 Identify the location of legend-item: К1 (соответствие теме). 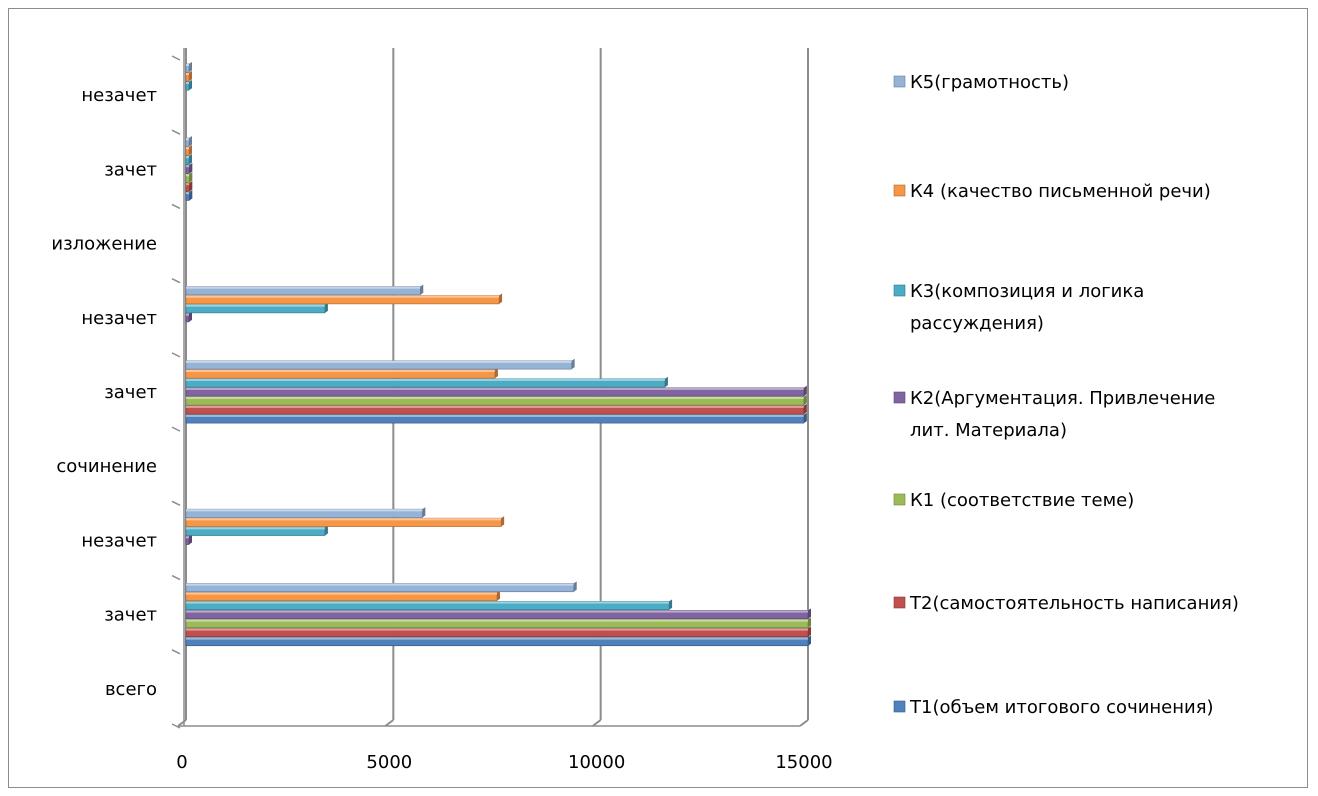
(1013, 500).